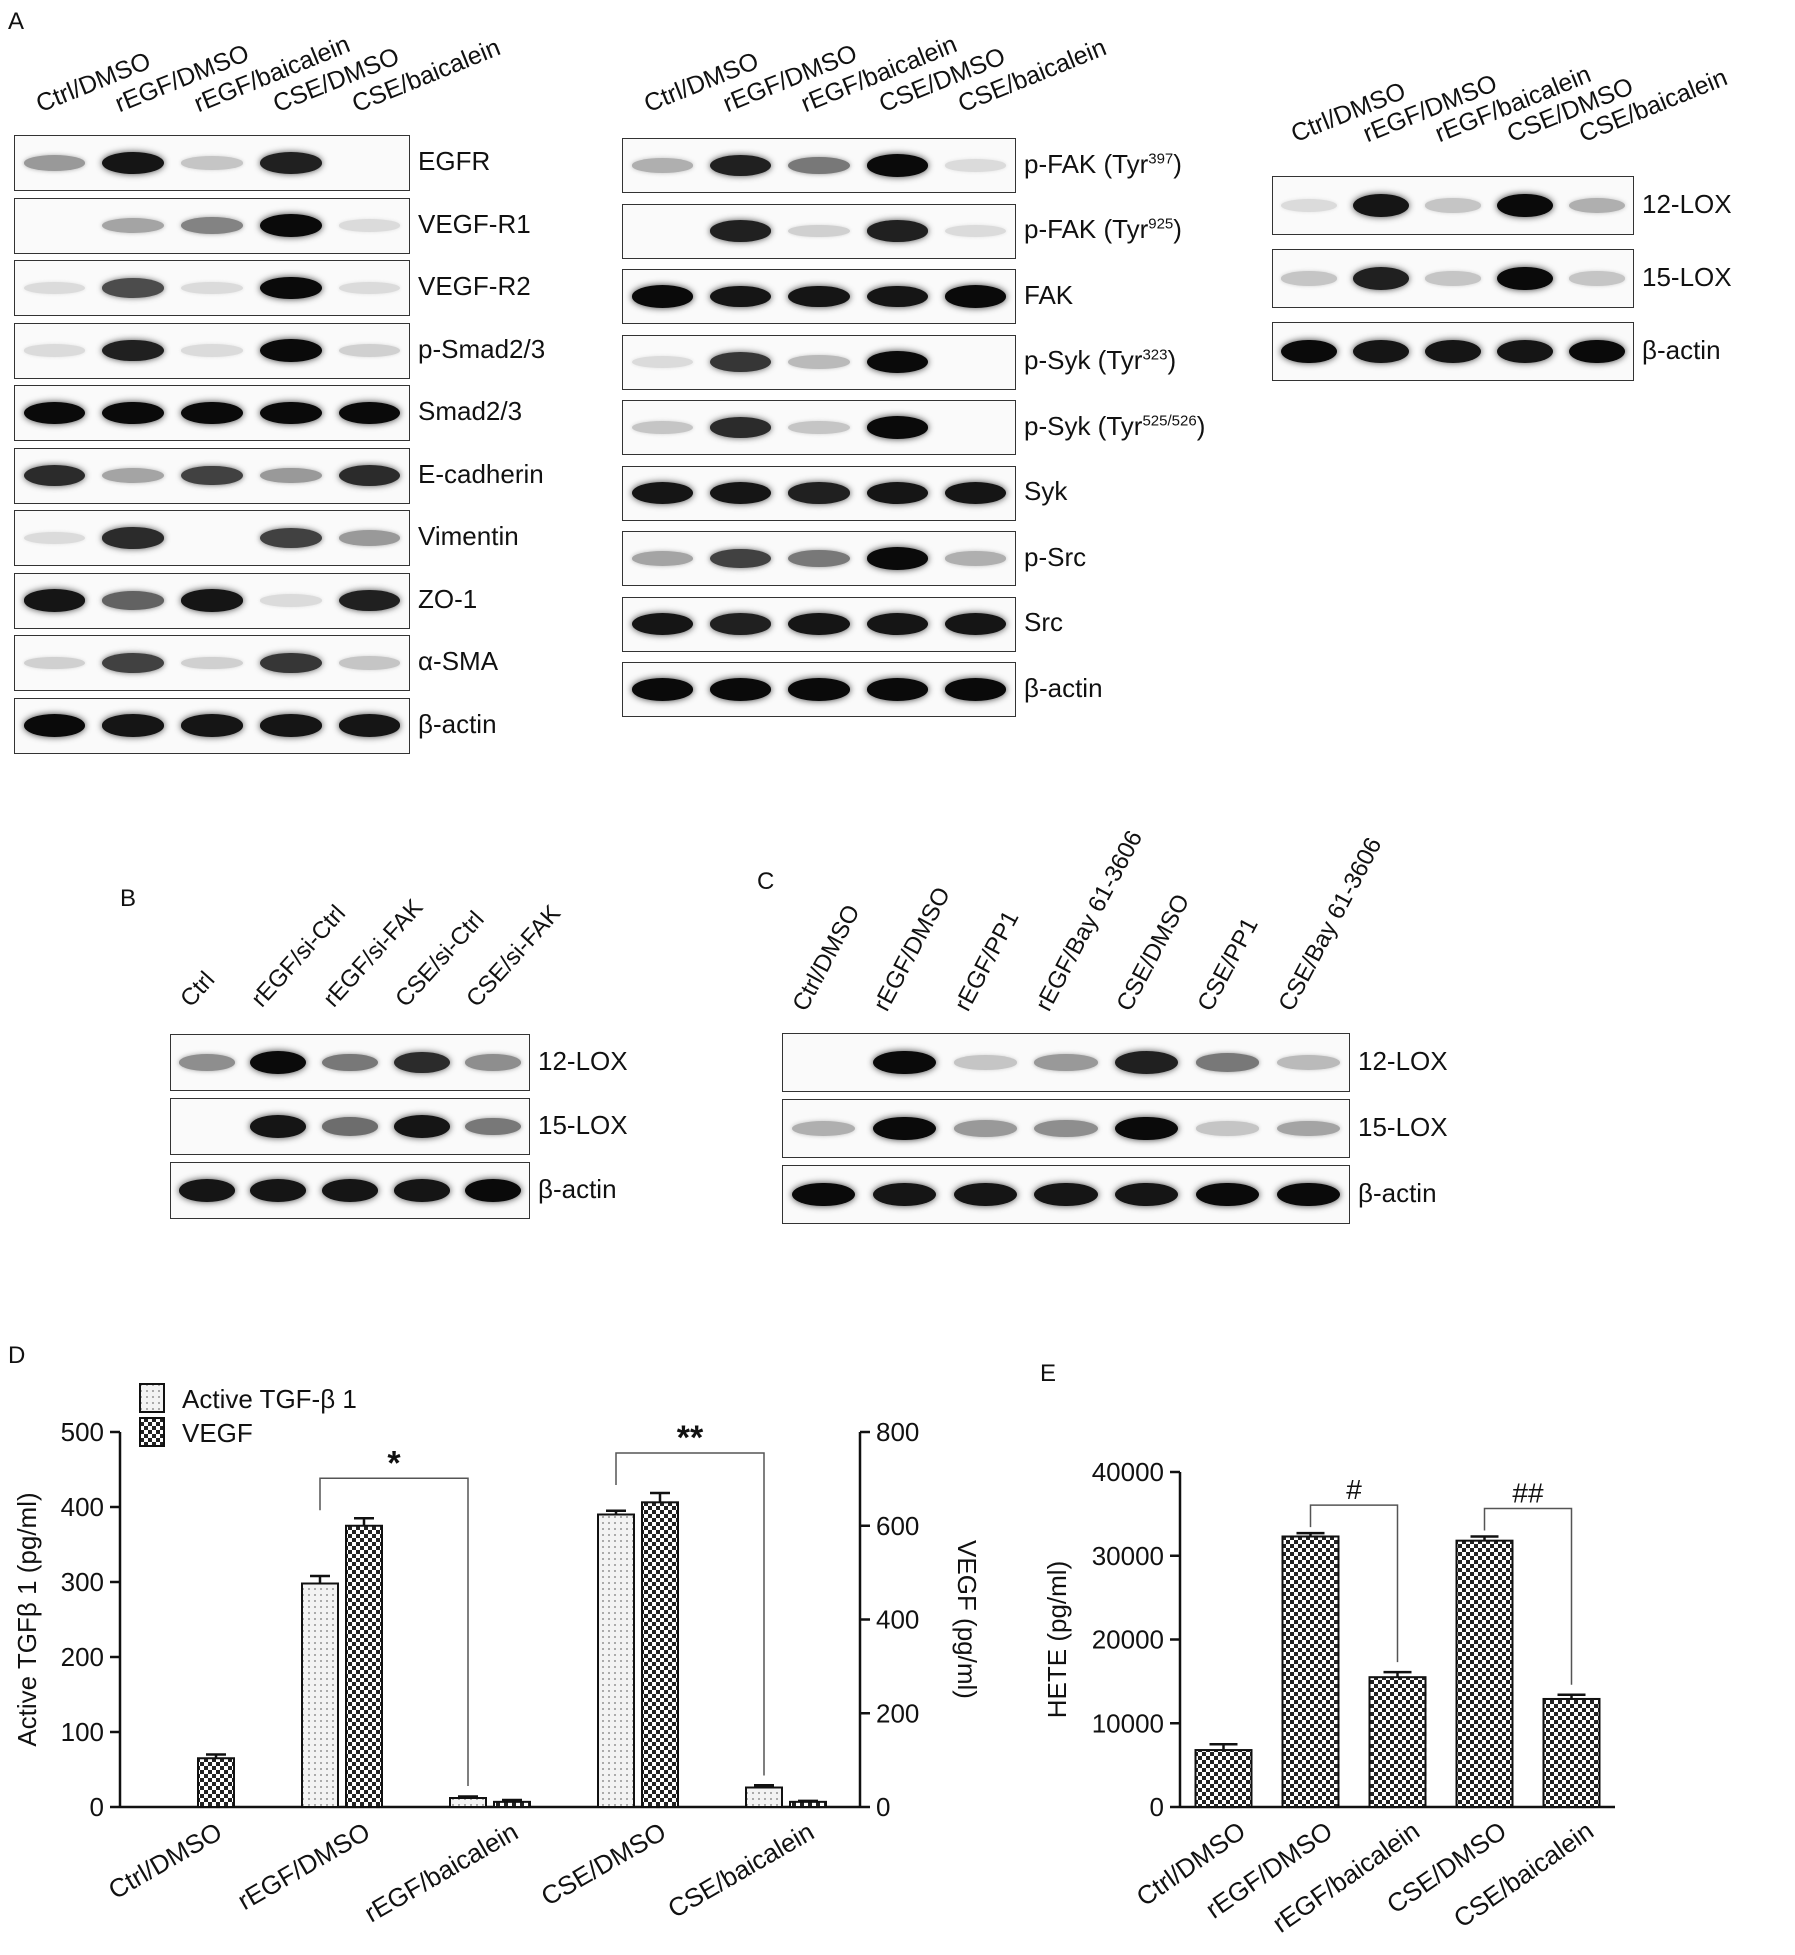  What do you see at coordinates (1227, 964) in the screenshot?
I see `lane-label: CSE/PP1` at bounding box center [1227, 964].